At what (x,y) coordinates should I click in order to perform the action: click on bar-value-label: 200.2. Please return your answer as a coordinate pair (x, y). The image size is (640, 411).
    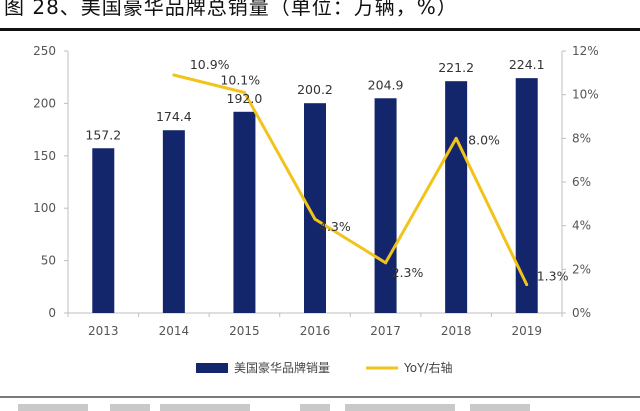
    Looking at the image, I should click on (315, 89).